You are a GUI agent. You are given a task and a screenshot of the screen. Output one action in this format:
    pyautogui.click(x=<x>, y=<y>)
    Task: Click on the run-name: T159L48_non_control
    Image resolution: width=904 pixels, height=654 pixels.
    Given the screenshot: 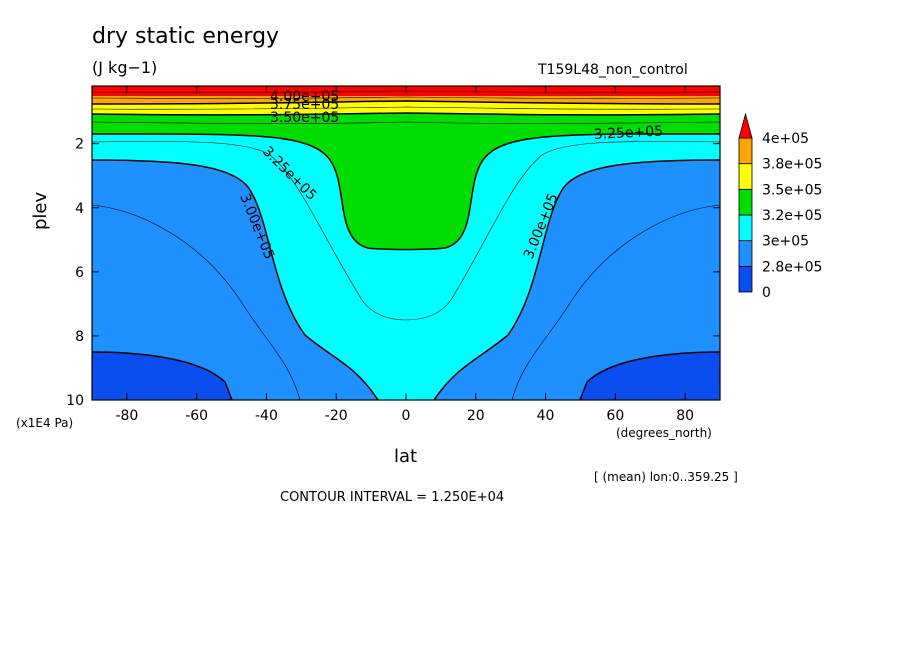 What is the action you would take?
    pyautogui.click(x=613, y=70)
    